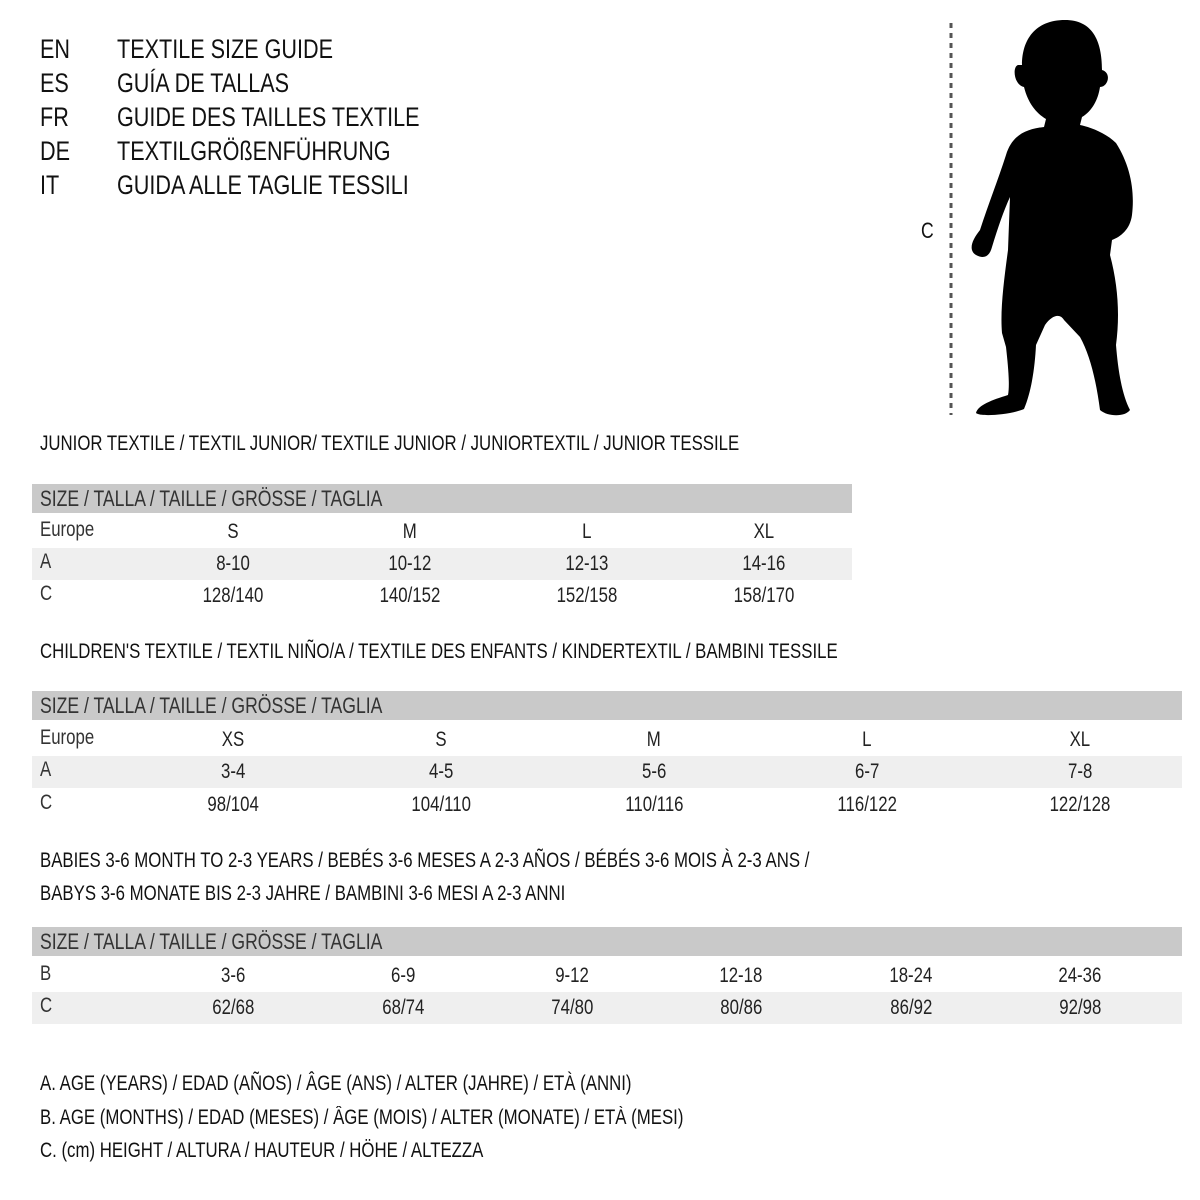  Describe the element at coordinates (268, 117) in the screenshot. I see `guide-title: GUIDE DES TAILLES TEXTILE` at that location.